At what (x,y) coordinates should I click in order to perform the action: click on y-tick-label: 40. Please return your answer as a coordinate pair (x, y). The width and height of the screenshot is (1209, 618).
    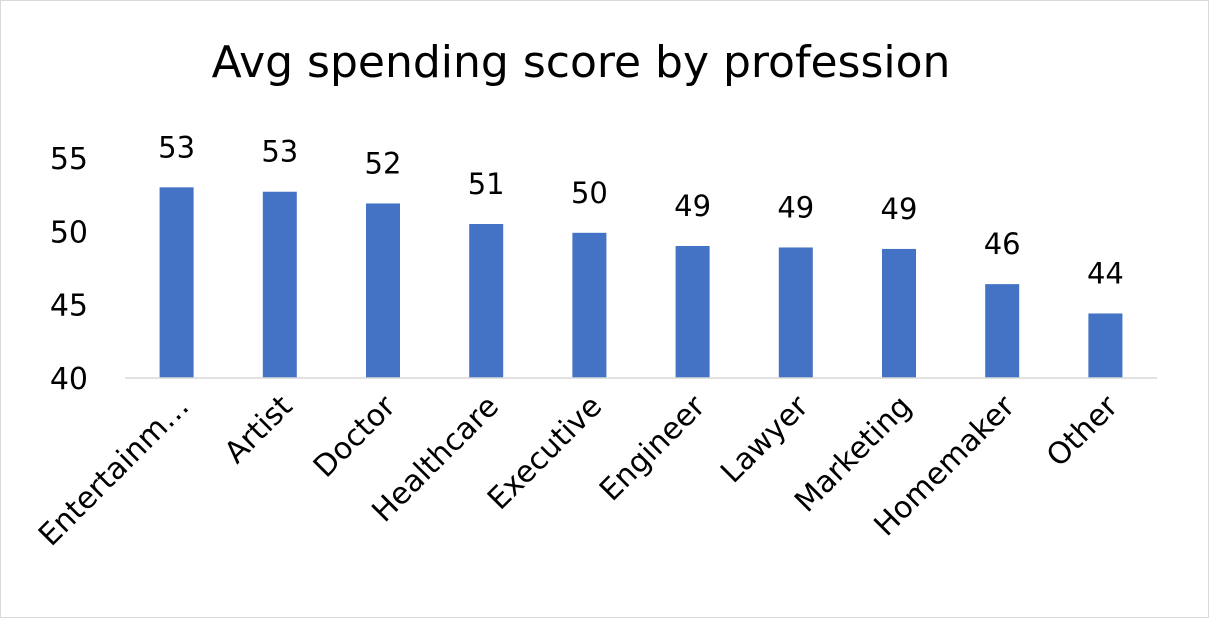
    Looking at the image, I should click on (69, 379).